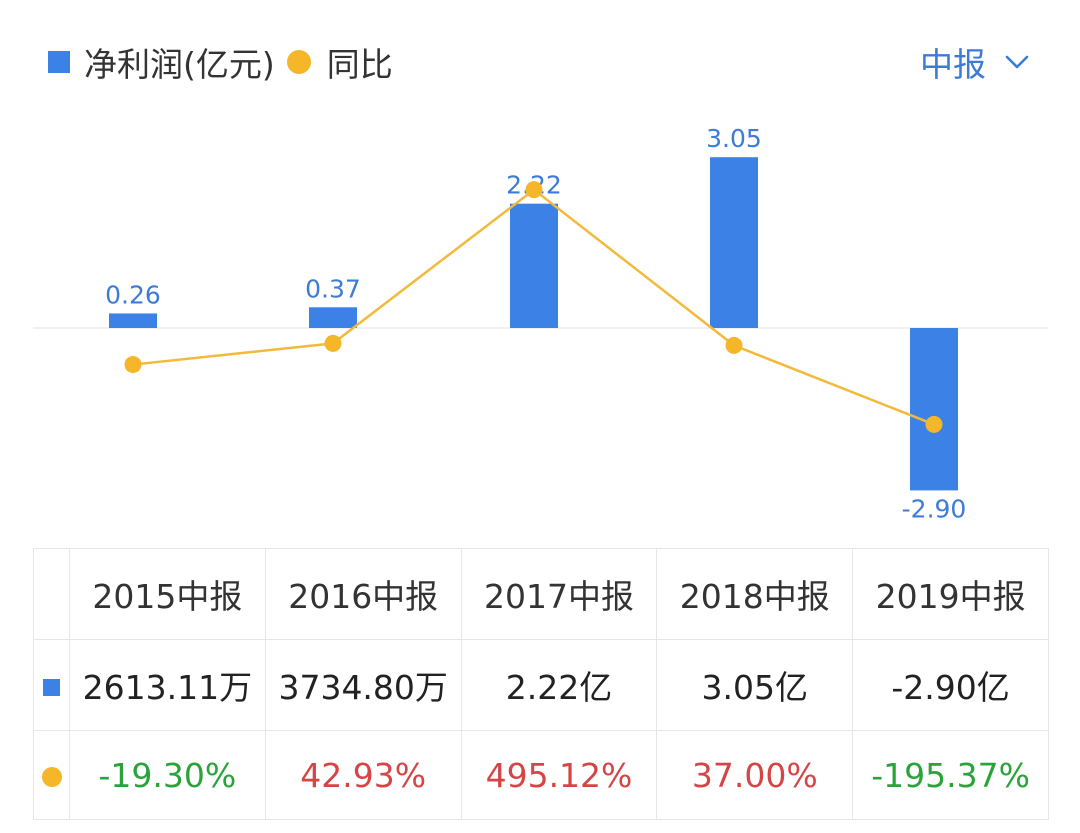 This screenshot has height=833, width=1080. I want to click on chevron-down-icon, so click(1017, 62).